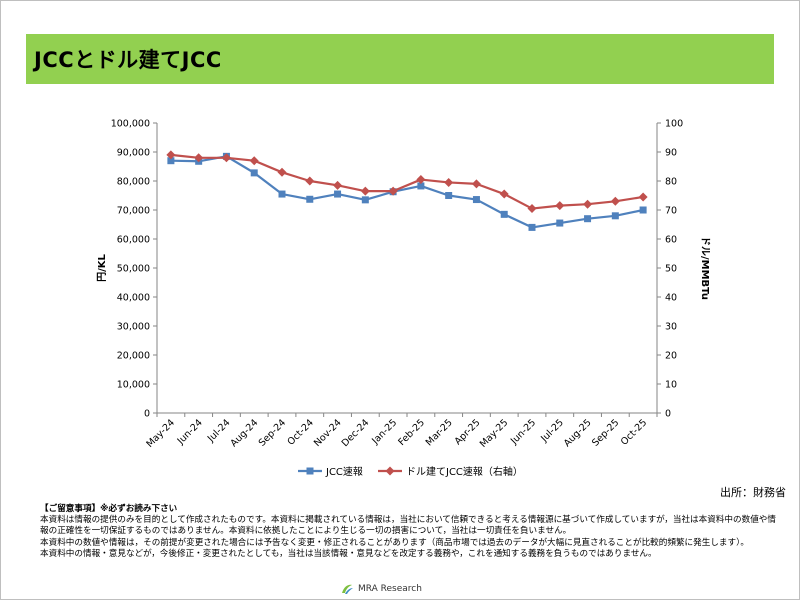  What do you see at coordinates (328, 433) in the screenshot?
I see `x-tick-label: Nov-24` at bounding box center [328, 433].